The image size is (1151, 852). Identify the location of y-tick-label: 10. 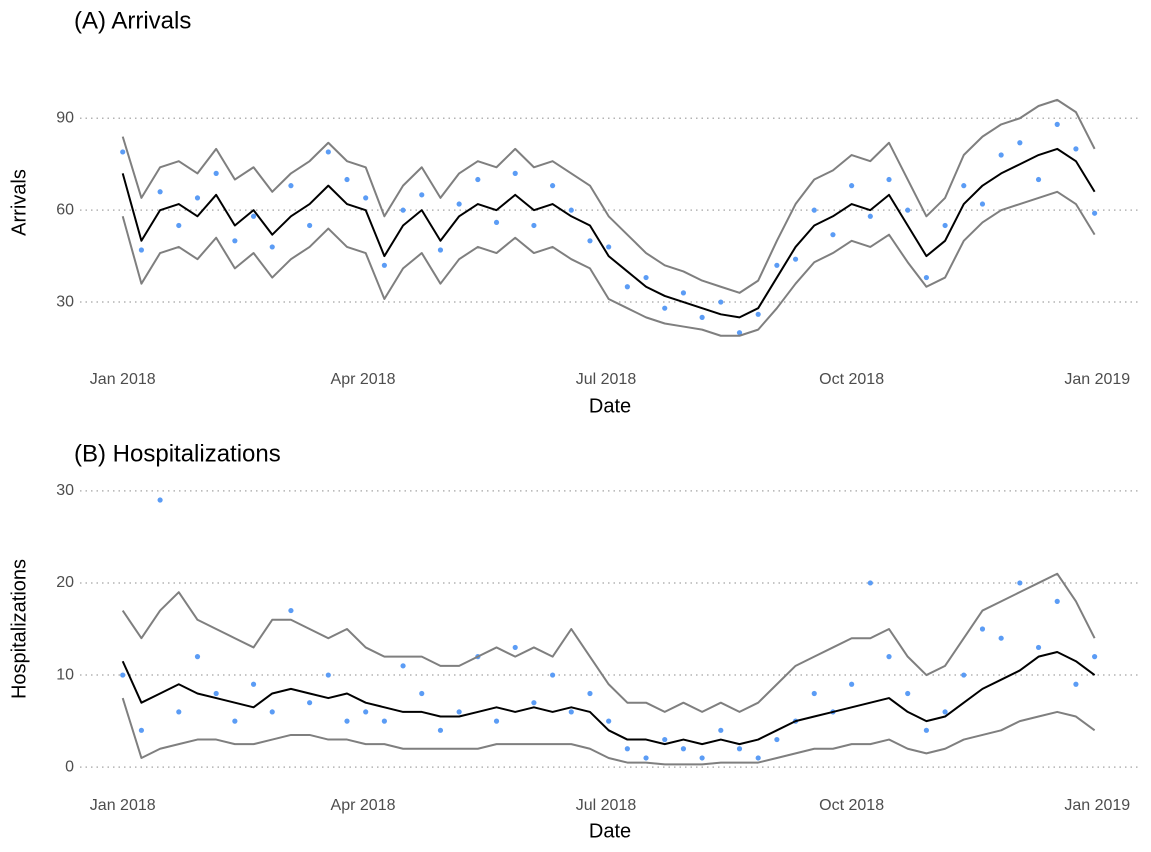
(65, 674).